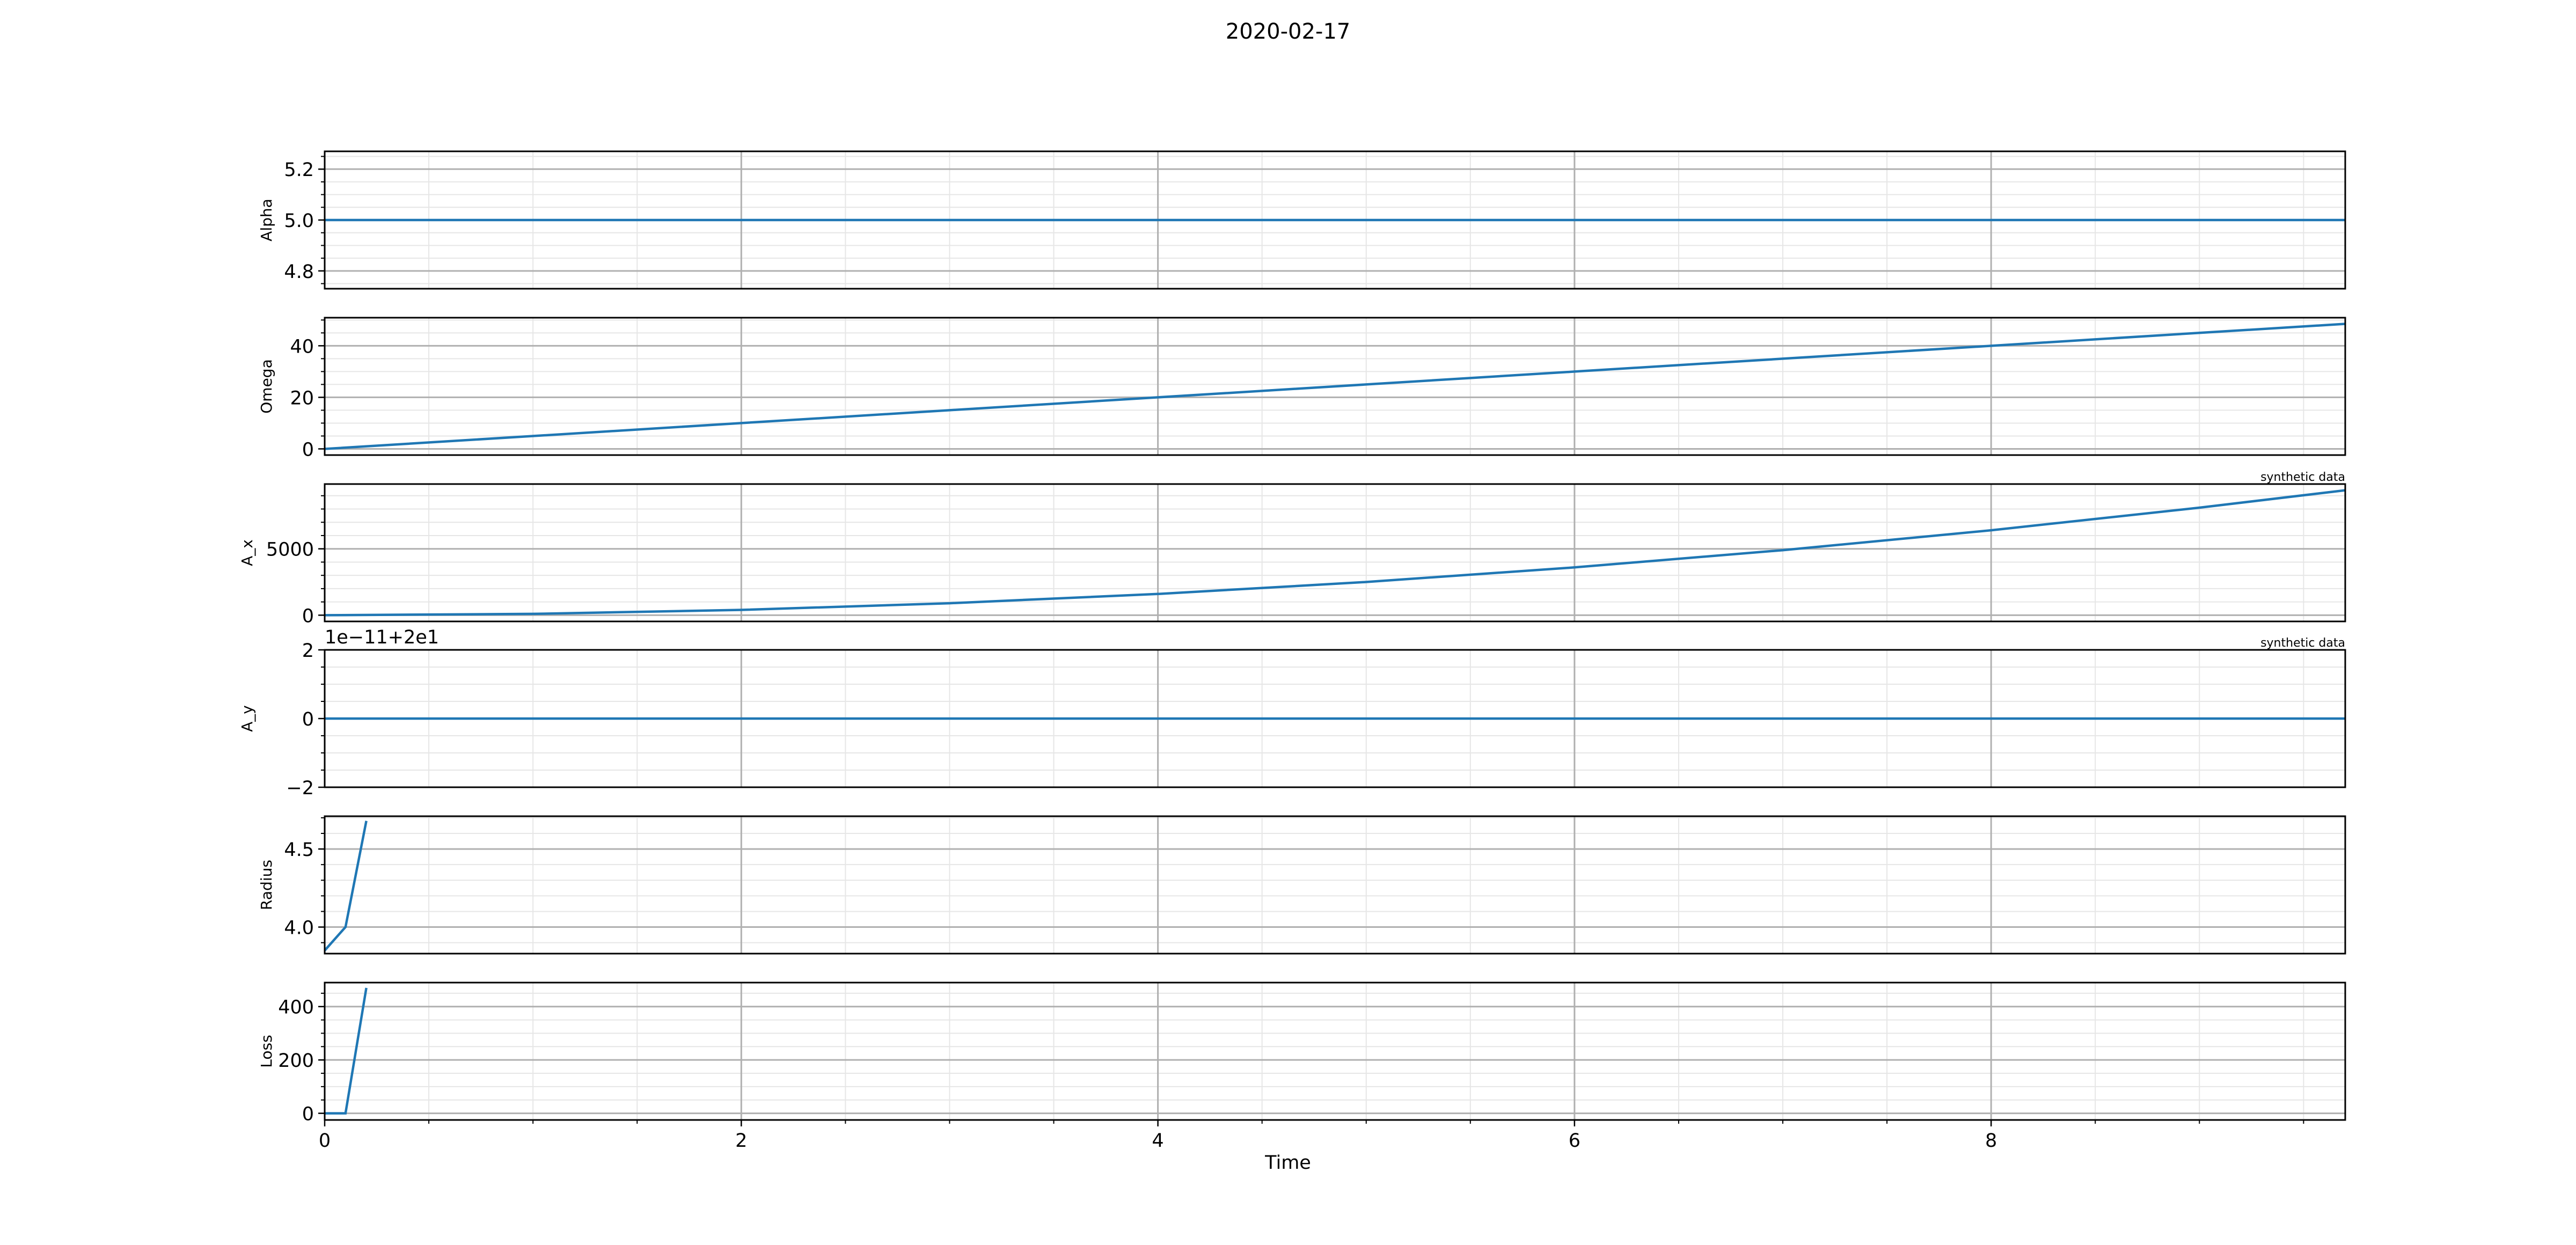 Image resolution: width=2576 pixels, height=1245 pixels. Describe the element at coordinates (1288, 32) in the screenshot. I see `figure-title: 2020-02-17` at that location.